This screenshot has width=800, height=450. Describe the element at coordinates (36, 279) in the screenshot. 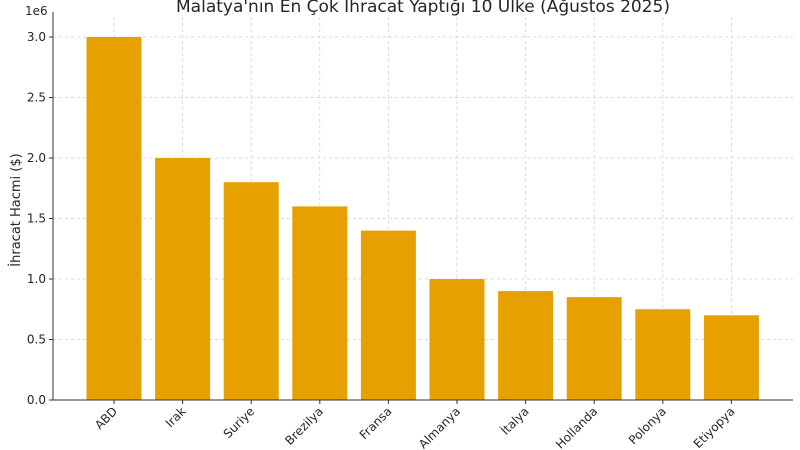

I see `y-tick-label: 1.0` at that location.